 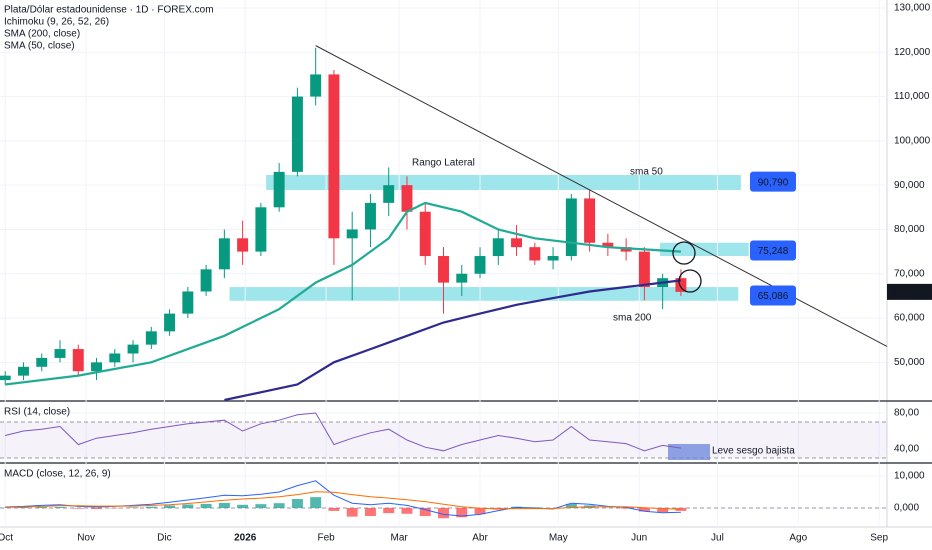 I want to click on x-tick-label: Jun, so click(x=639, y=538).